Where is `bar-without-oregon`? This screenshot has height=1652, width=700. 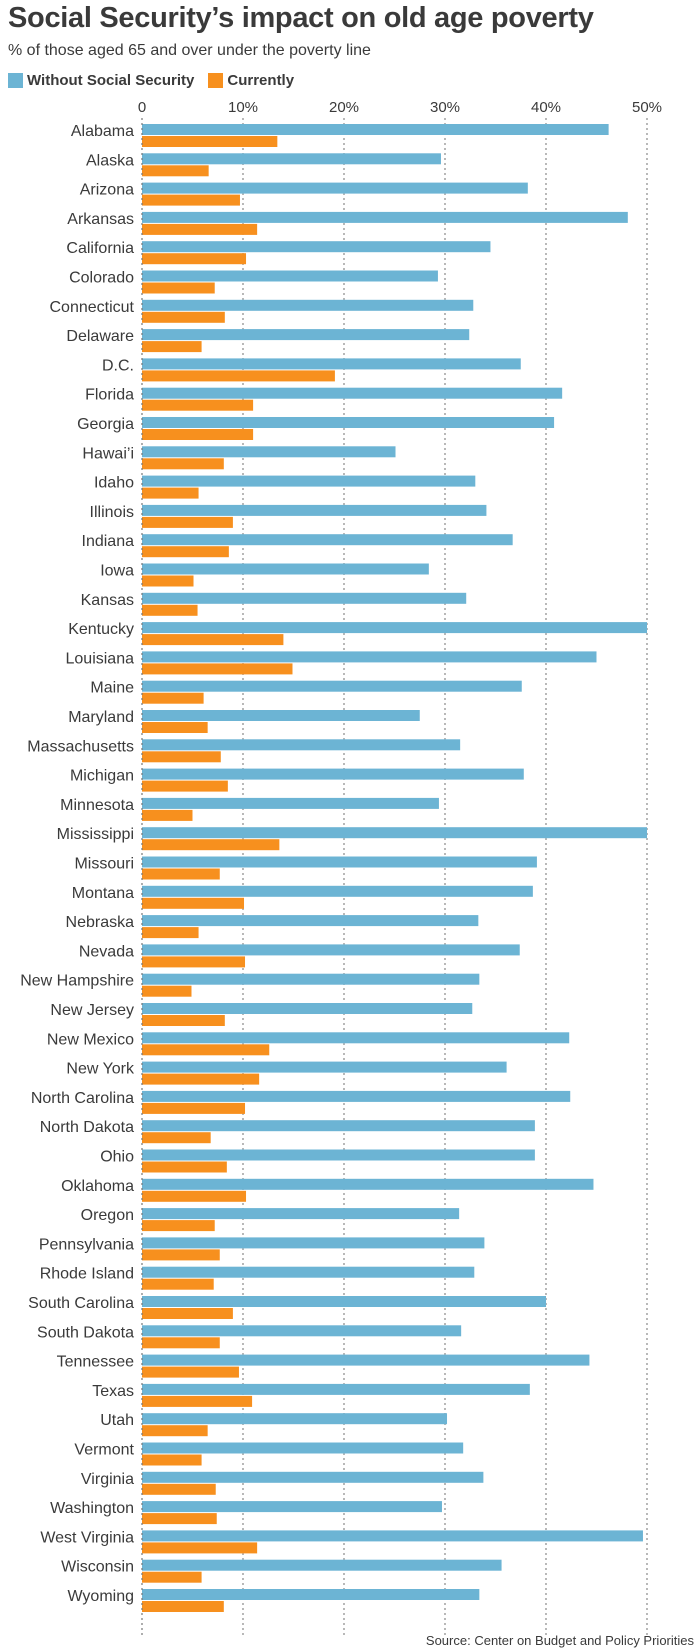
bar-without-oregon is located at coordinates (301, 1214).